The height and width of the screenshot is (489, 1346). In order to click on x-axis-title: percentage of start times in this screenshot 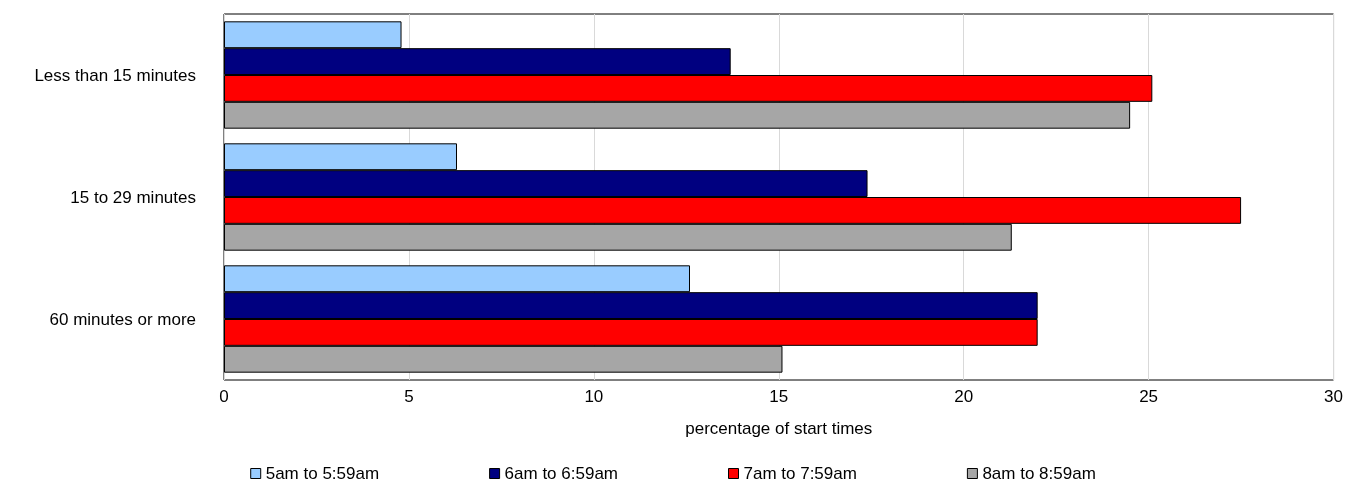, I will do `click(779, 428)`.